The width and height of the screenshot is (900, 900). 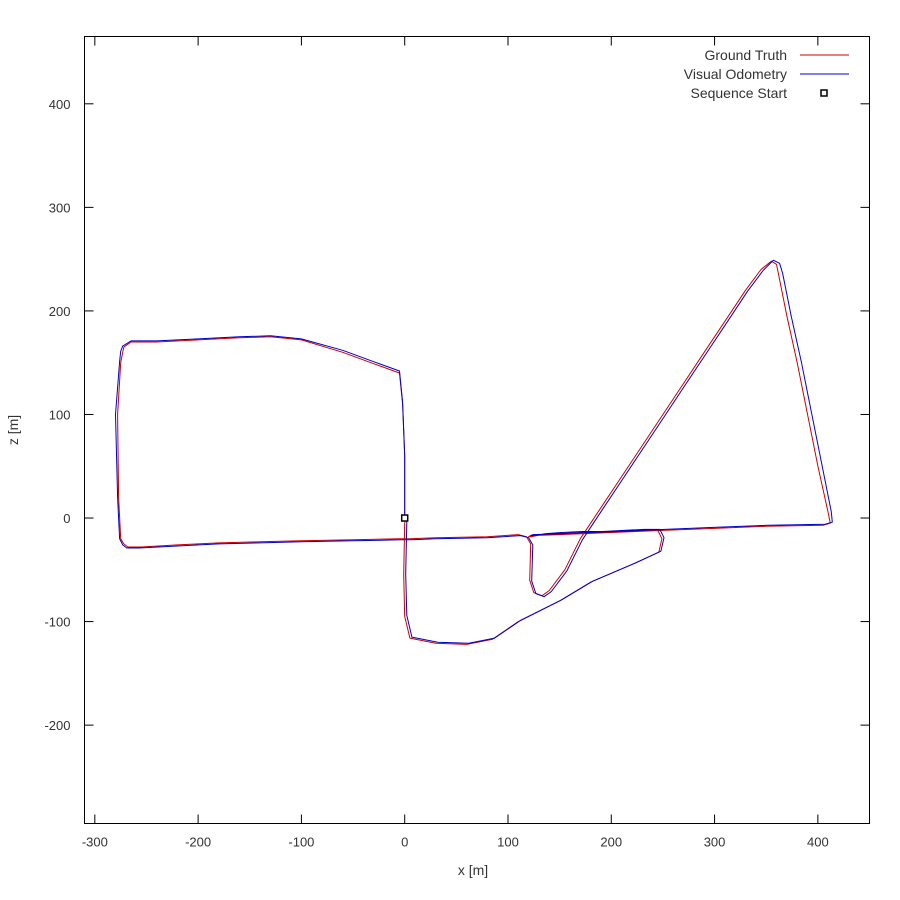 What do you see at coordinates (57, 725) in the screenshot?
I see `y-tick-label-0: -200` at bounding box center [57, 725].